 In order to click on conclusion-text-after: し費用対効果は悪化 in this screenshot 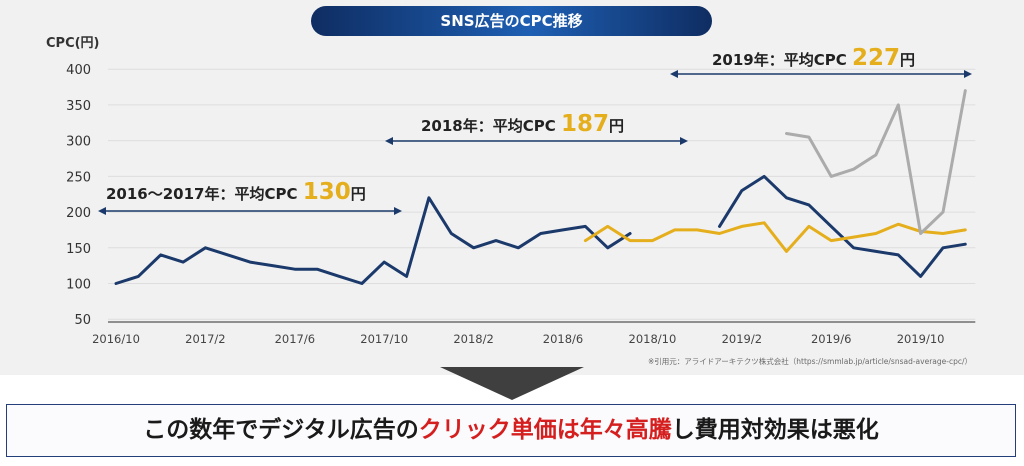, I will do `click(775, 430)`.